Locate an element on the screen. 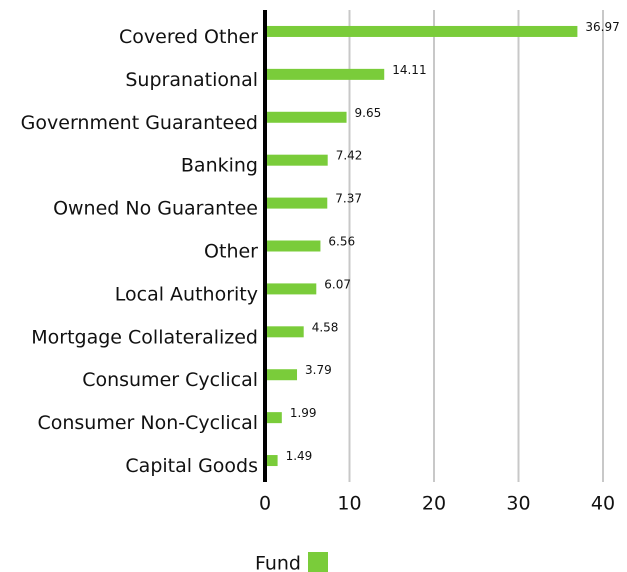 The height and width of the screenshot is (572, 627). value-label: 7.42 is located at coordinates (349, 156).